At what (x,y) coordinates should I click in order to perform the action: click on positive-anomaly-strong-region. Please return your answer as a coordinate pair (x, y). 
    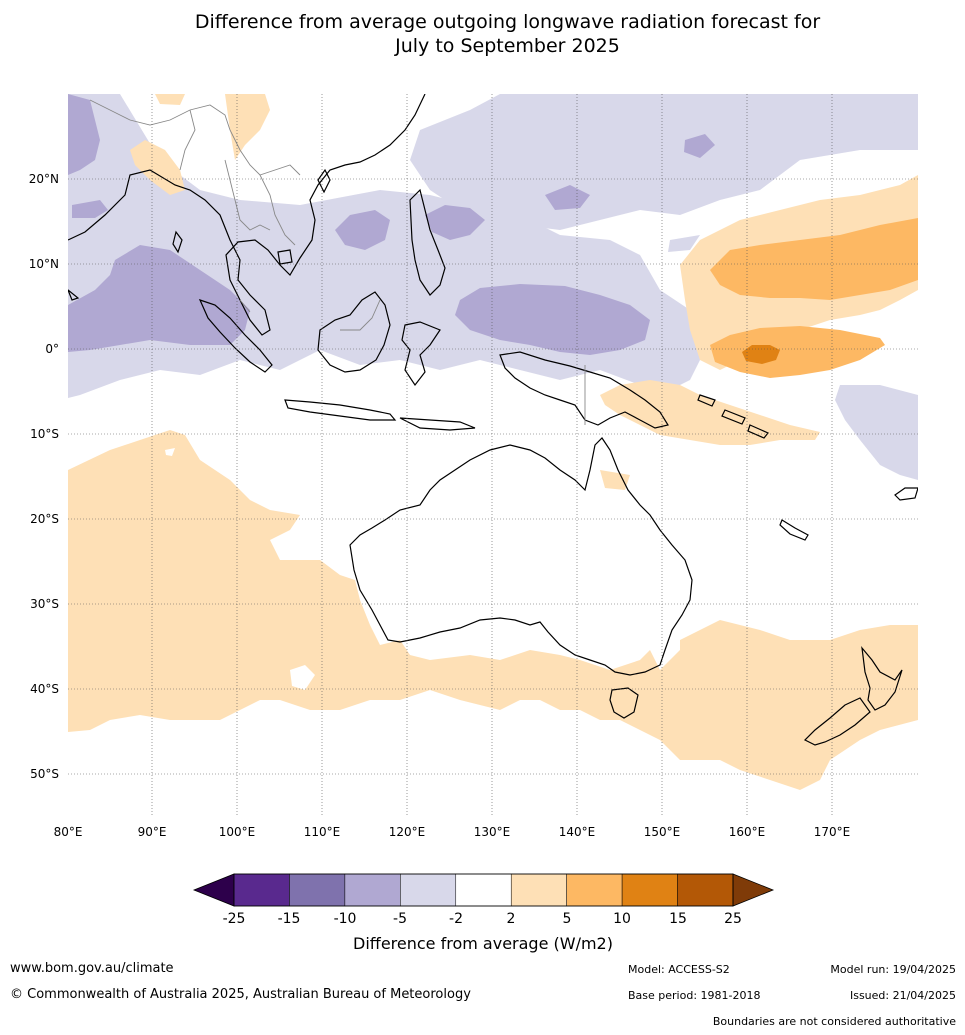
    Looking at the image, I should click on (761, 354).